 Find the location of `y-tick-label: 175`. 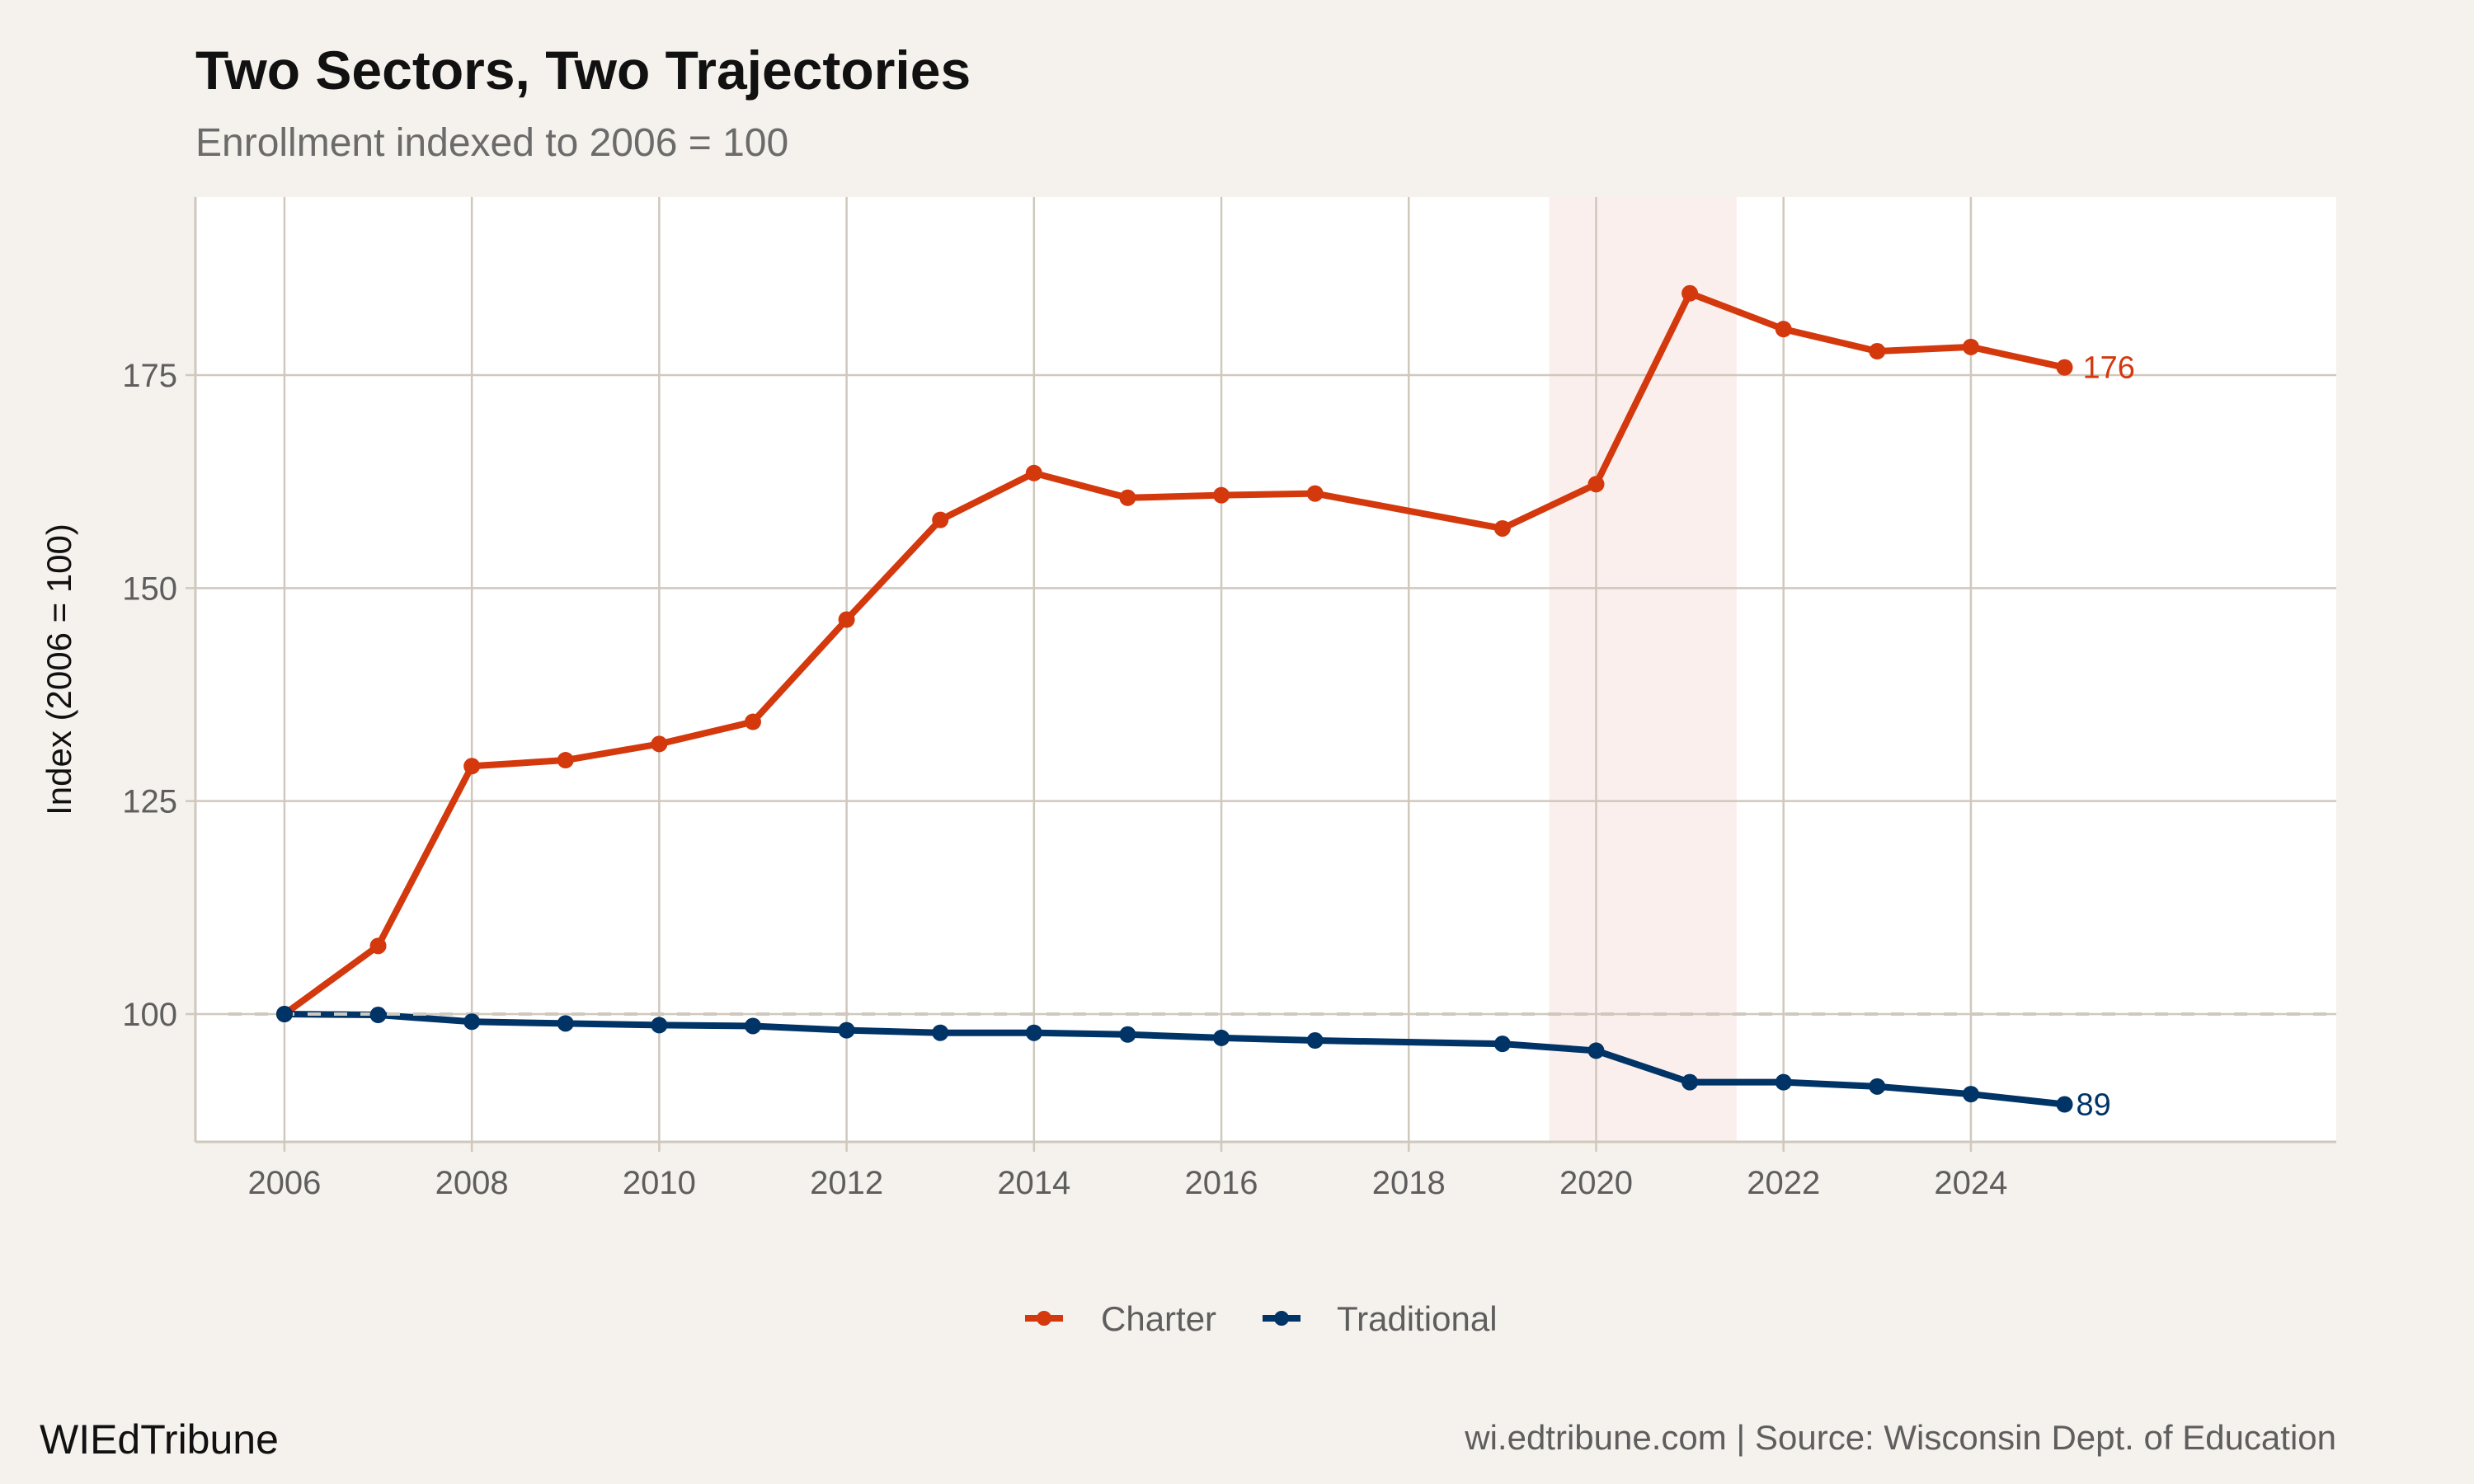

y-tick-label: 175 is located at coordinates (149, 376).